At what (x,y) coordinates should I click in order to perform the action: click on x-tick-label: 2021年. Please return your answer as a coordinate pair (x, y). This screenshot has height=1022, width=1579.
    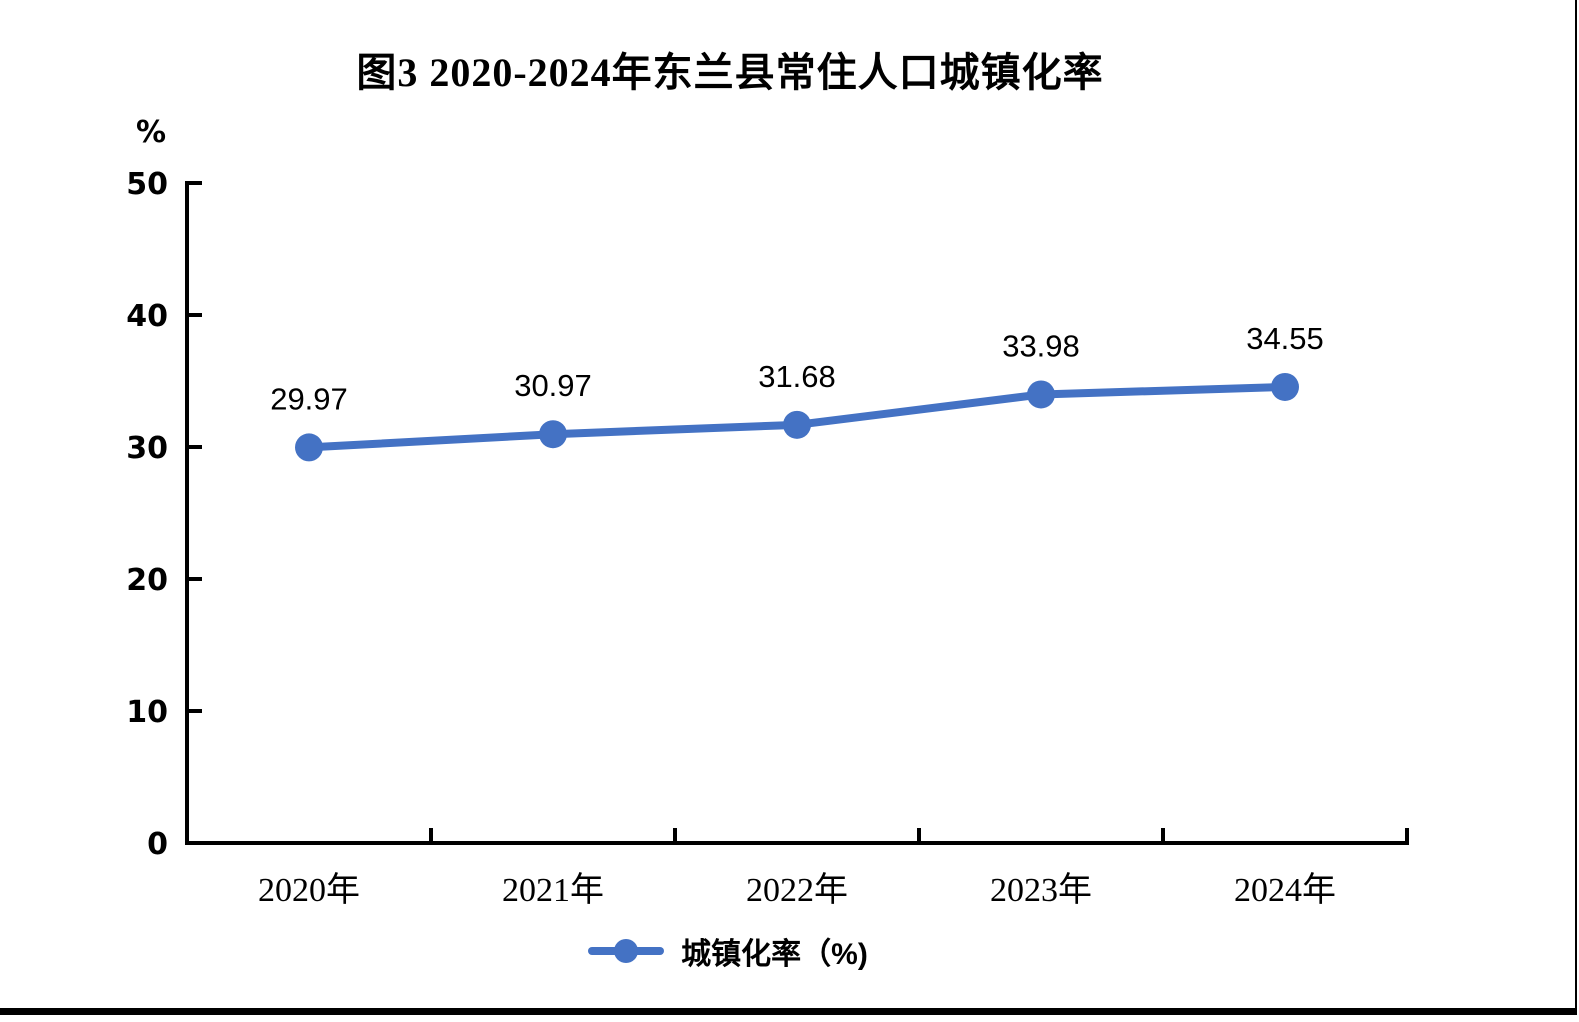
    Looking at the image, I should click on (553, 890).